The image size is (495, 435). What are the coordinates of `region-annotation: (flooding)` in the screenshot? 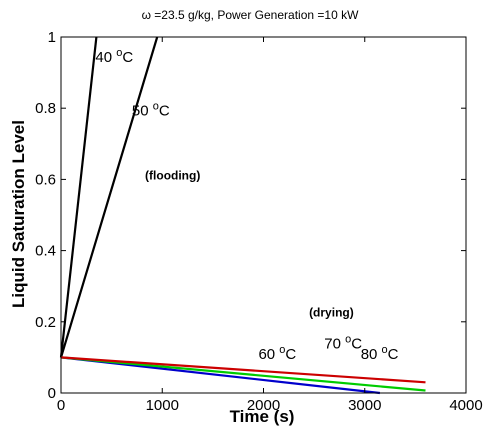 It's located at (172, 175).